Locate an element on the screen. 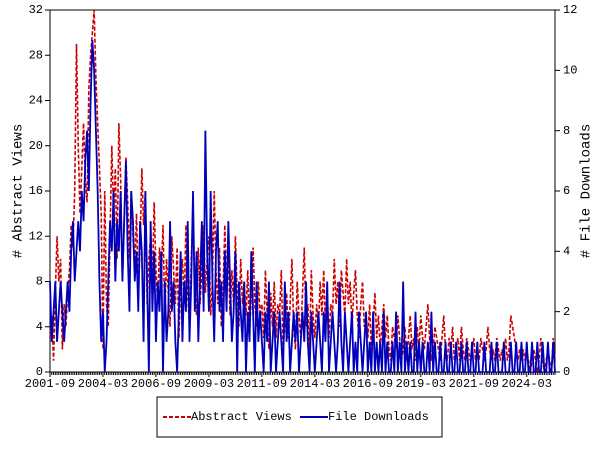  y-tick-label: 12 is located at coordinates (36, 236).